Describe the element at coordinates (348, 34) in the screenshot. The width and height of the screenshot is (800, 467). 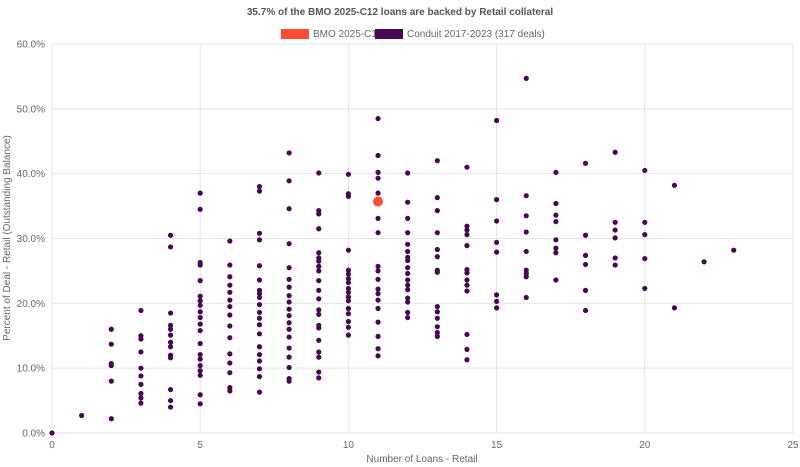
I see `legend-label-bmo: BMO 2025-C12` at that location.